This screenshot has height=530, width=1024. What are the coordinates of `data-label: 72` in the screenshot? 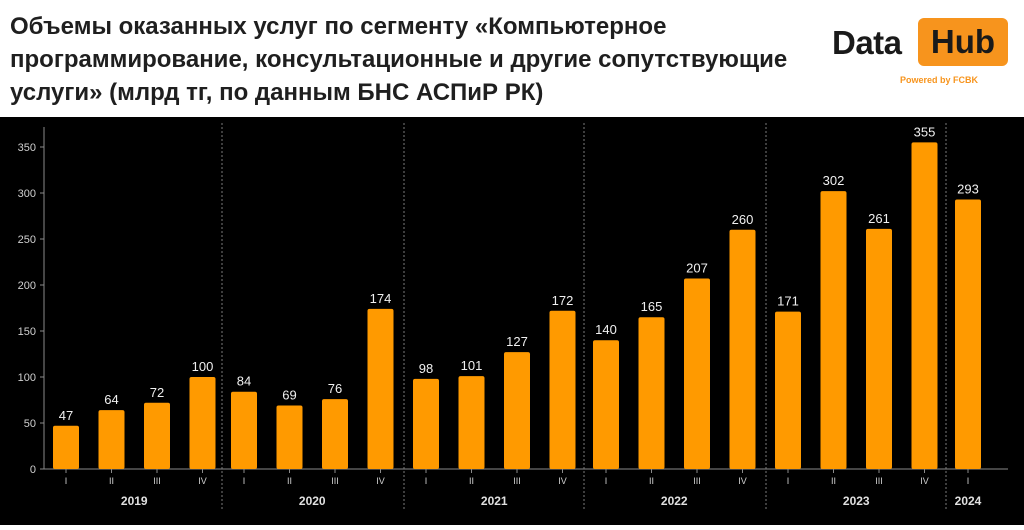 It's located at (157, 392).